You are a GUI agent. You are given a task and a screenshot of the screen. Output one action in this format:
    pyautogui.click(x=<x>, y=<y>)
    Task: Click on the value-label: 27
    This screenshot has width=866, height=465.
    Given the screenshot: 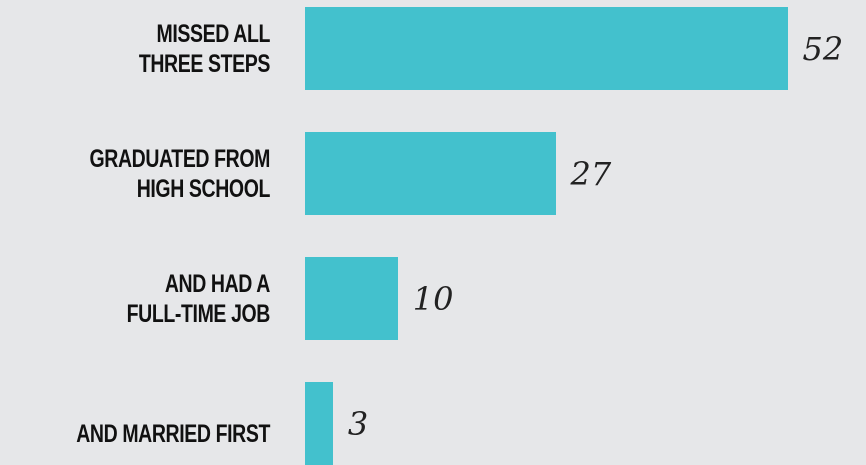 What is the action you would take?
    pyautogui.click(x=591, y=173)
    